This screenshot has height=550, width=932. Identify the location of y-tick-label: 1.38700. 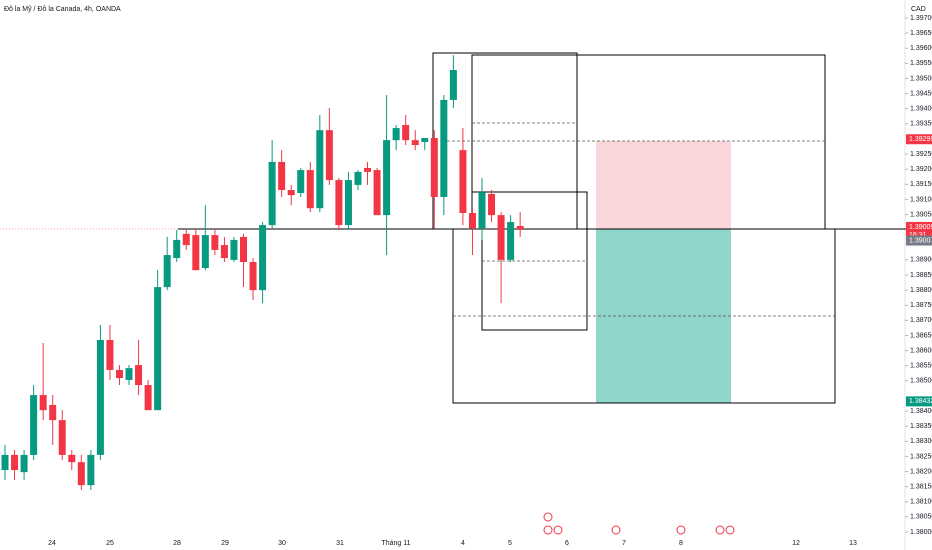
(921, 320).